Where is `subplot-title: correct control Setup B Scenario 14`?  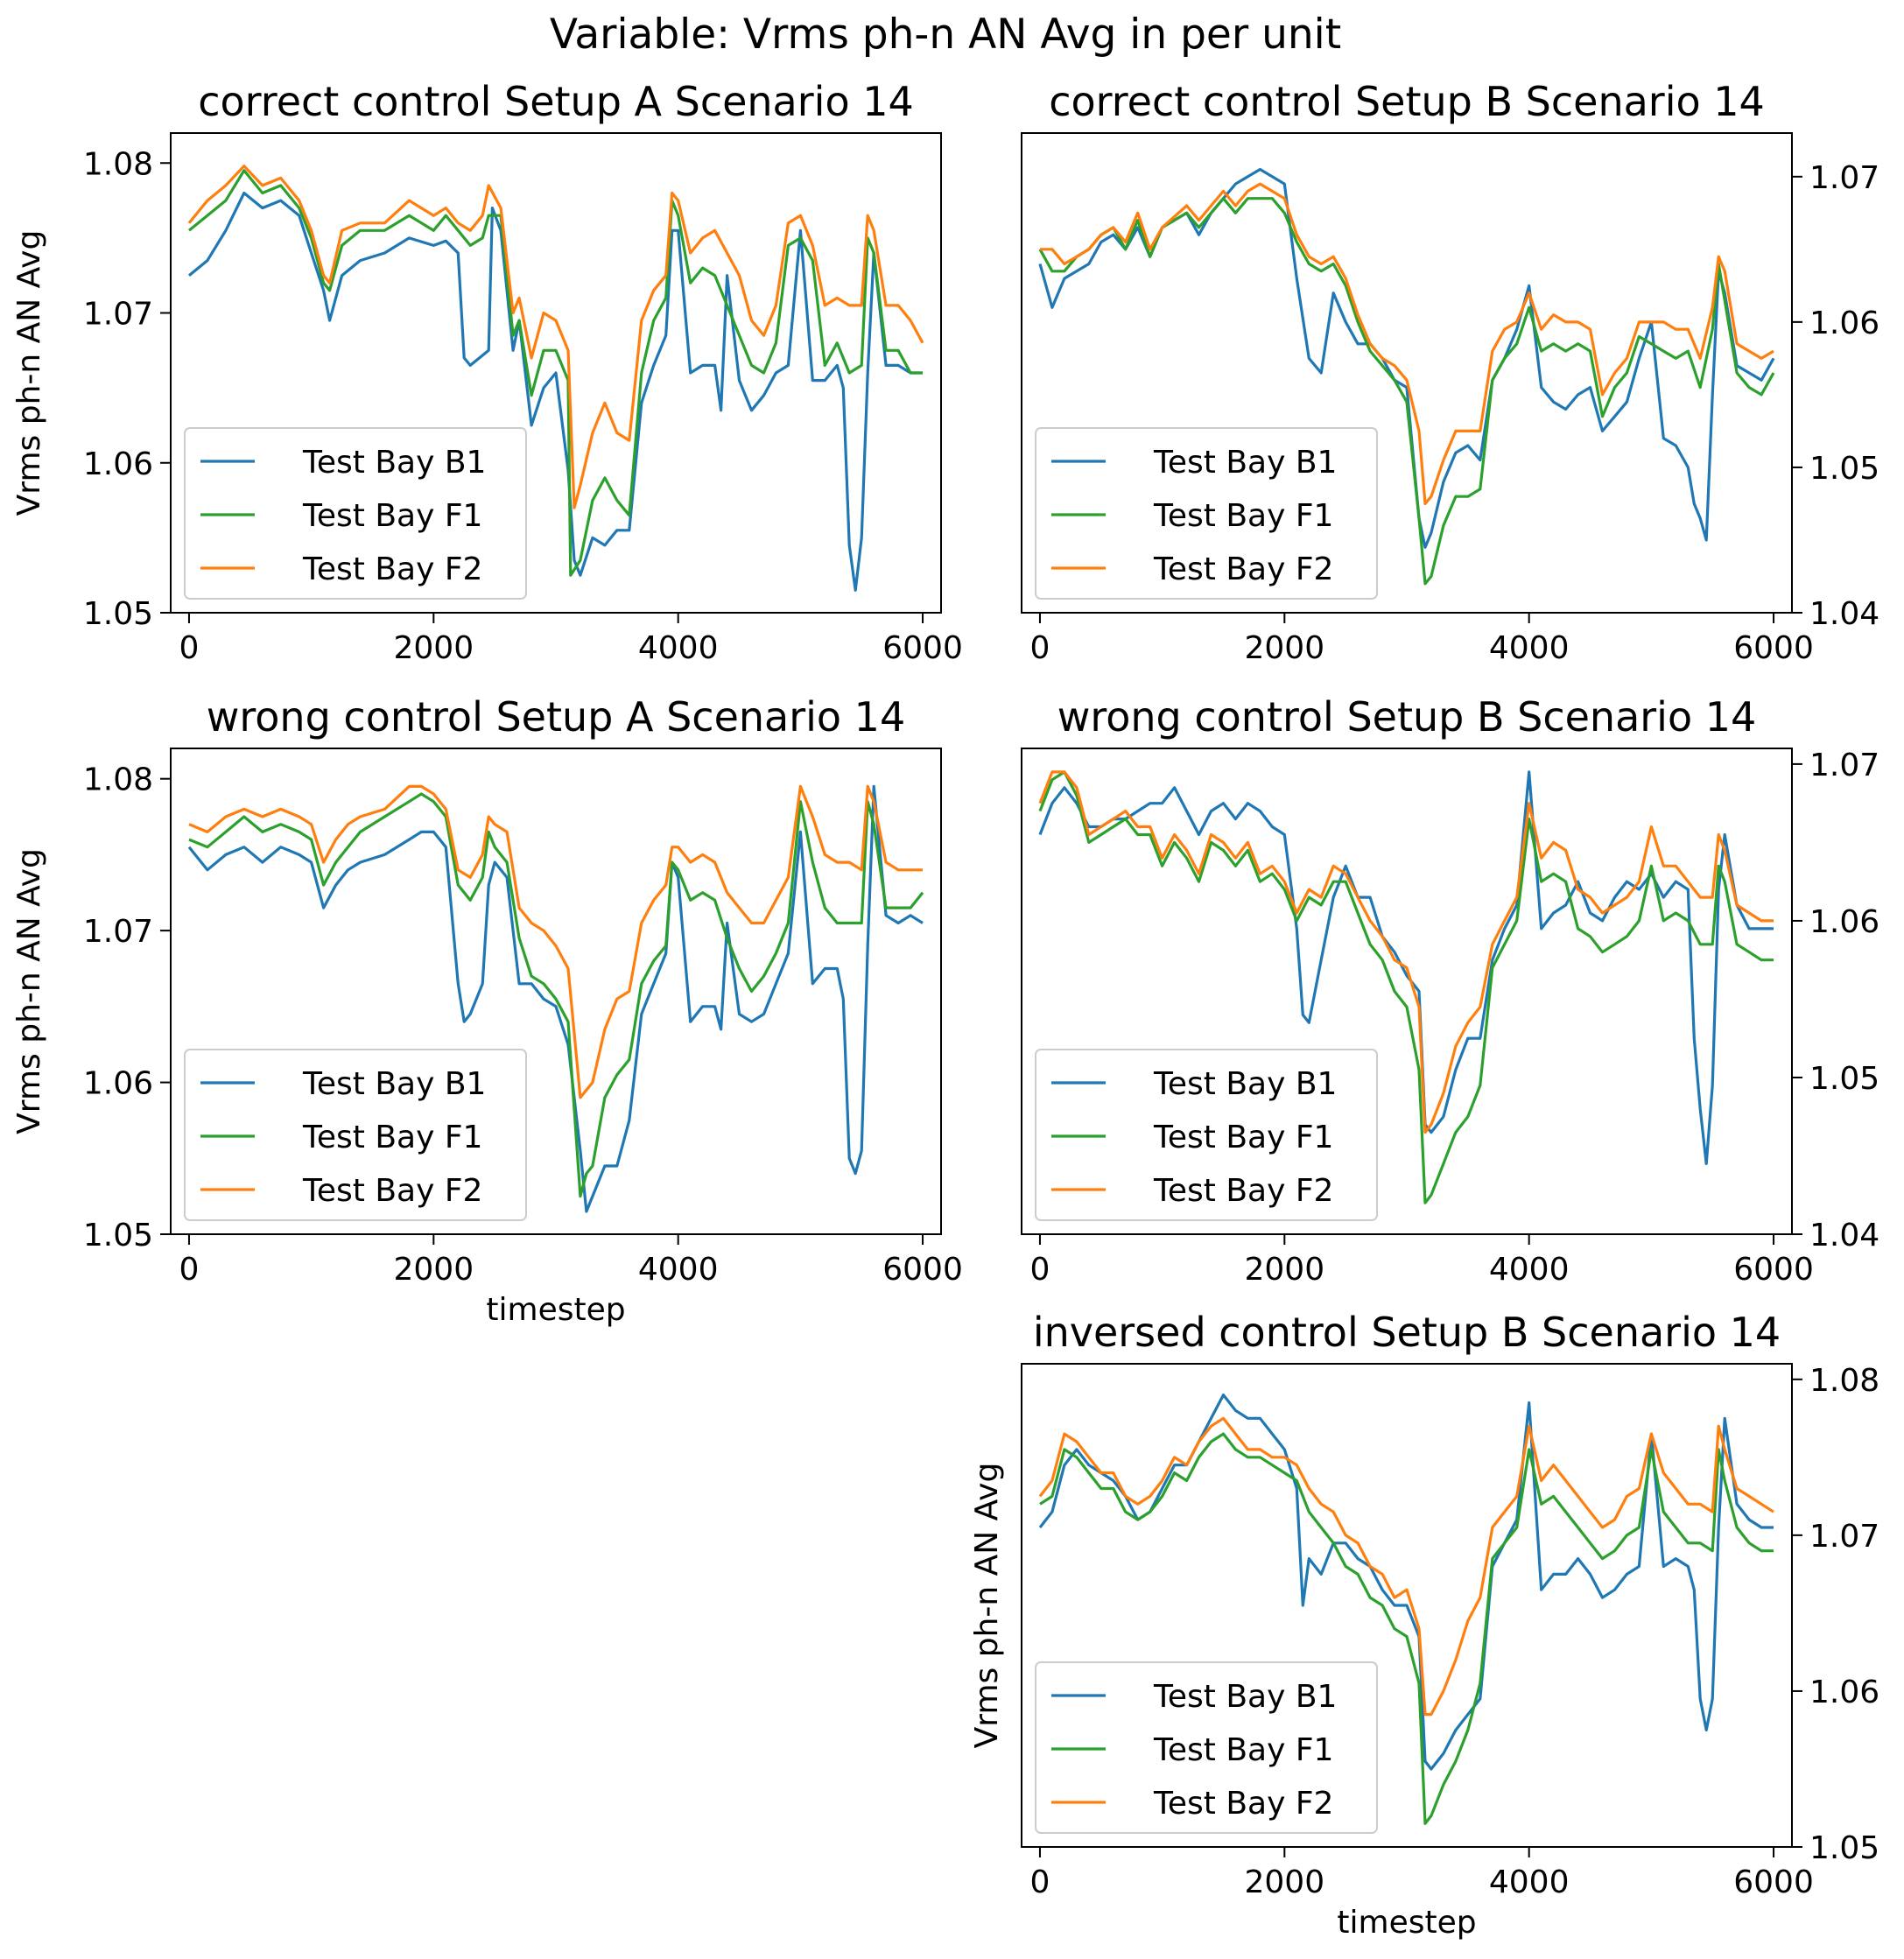
subplot-title: correct control Setup B Scenario 14 is located at coordinates (1407, 101).